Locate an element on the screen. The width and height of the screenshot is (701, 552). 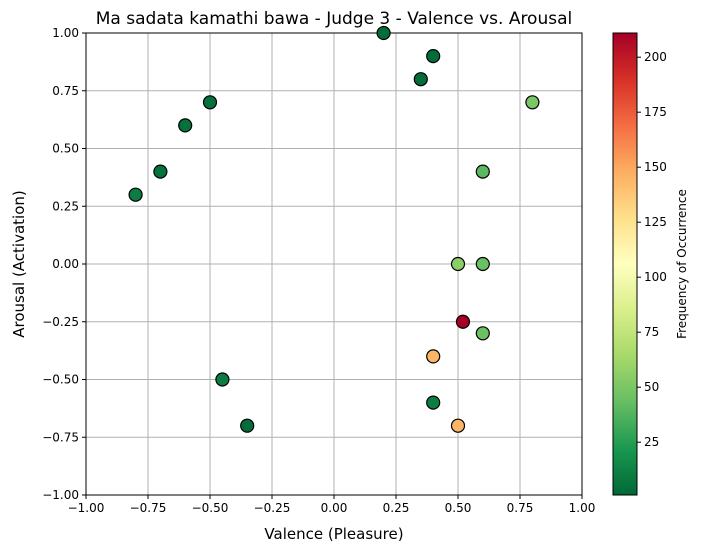
x-axis-ticks: −1.00 −0.75 −0.50 −0.25 0.00 0.25 0.50 0.75 1.00 is located at coordinates (332, 505).